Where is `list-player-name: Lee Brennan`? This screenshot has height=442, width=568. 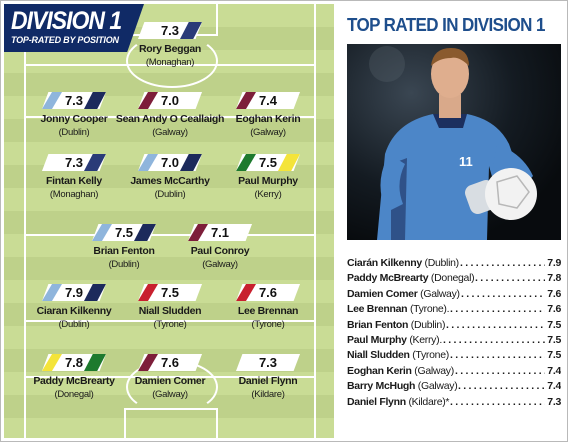
list-player-name: Lee Brennan is located at coordinates (377, 309).